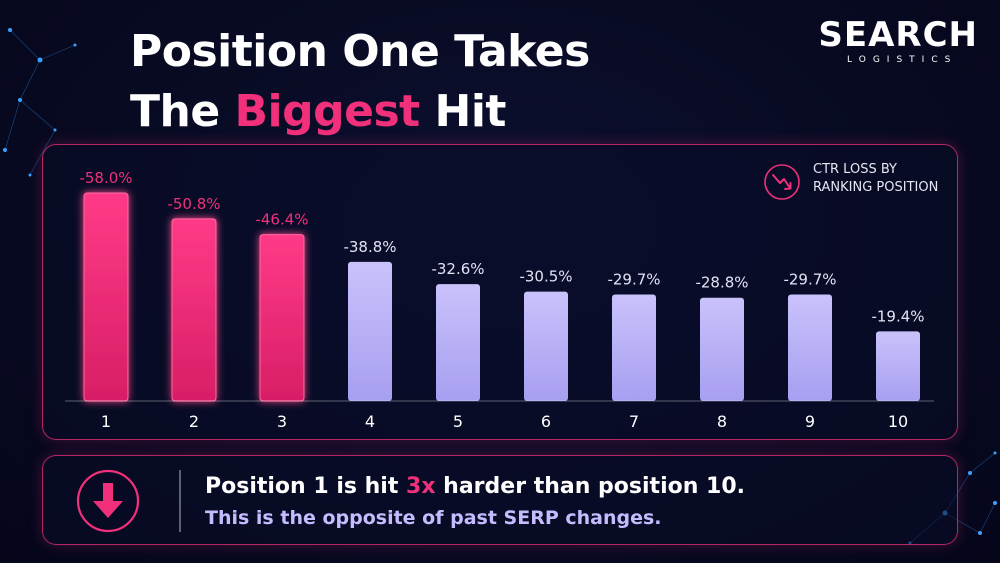 The image size is (1000, 563). Describe the element at coordinates (182, 111) in the screenshot. I see `title-prefix: The` at that location.